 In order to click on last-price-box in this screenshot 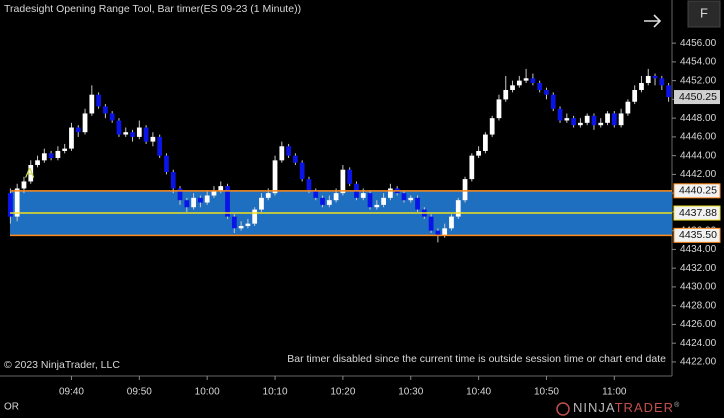, I will do `click(697, 97)`.